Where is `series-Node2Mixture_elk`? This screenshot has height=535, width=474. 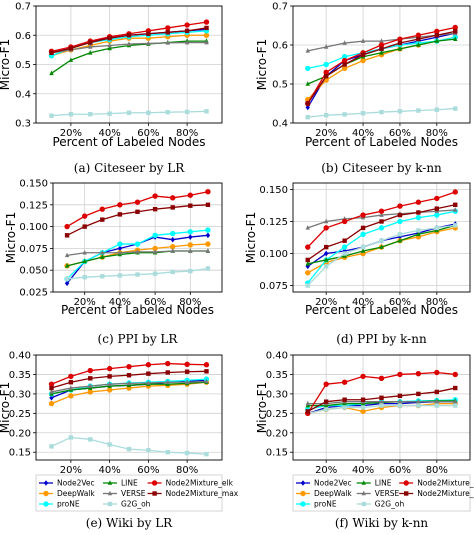 series-Node2Mixture_elk is located at coordinates (381, 393).